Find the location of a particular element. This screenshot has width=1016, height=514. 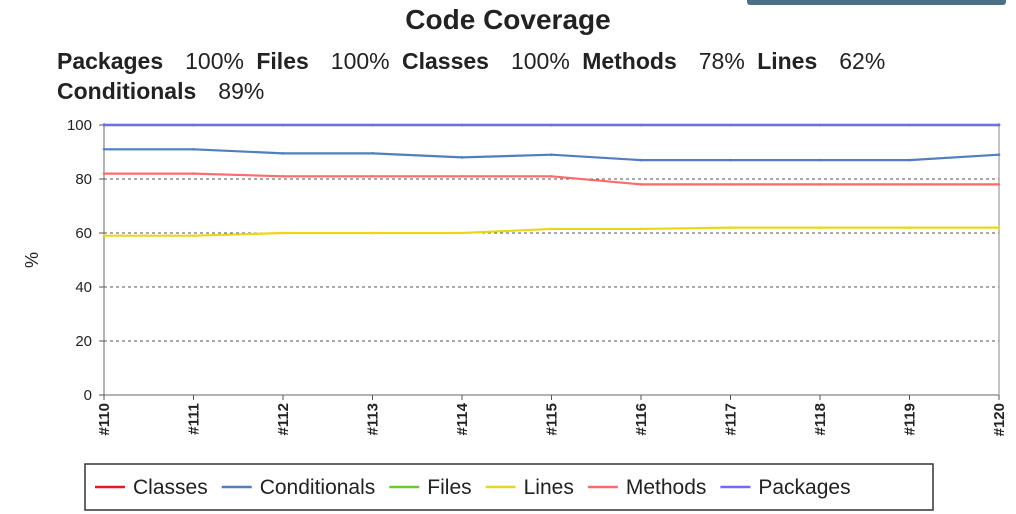

legend-label-files: Files is located at coordinates (449, 487).